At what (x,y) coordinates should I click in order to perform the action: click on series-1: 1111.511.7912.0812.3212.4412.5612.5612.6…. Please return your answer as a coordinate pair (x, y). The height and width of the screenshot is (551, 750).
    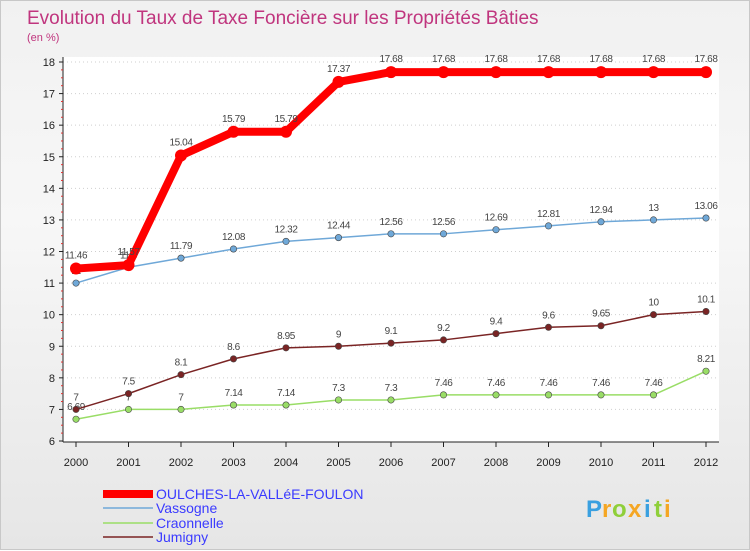
    Looking at the image, I should click on (395, 244).